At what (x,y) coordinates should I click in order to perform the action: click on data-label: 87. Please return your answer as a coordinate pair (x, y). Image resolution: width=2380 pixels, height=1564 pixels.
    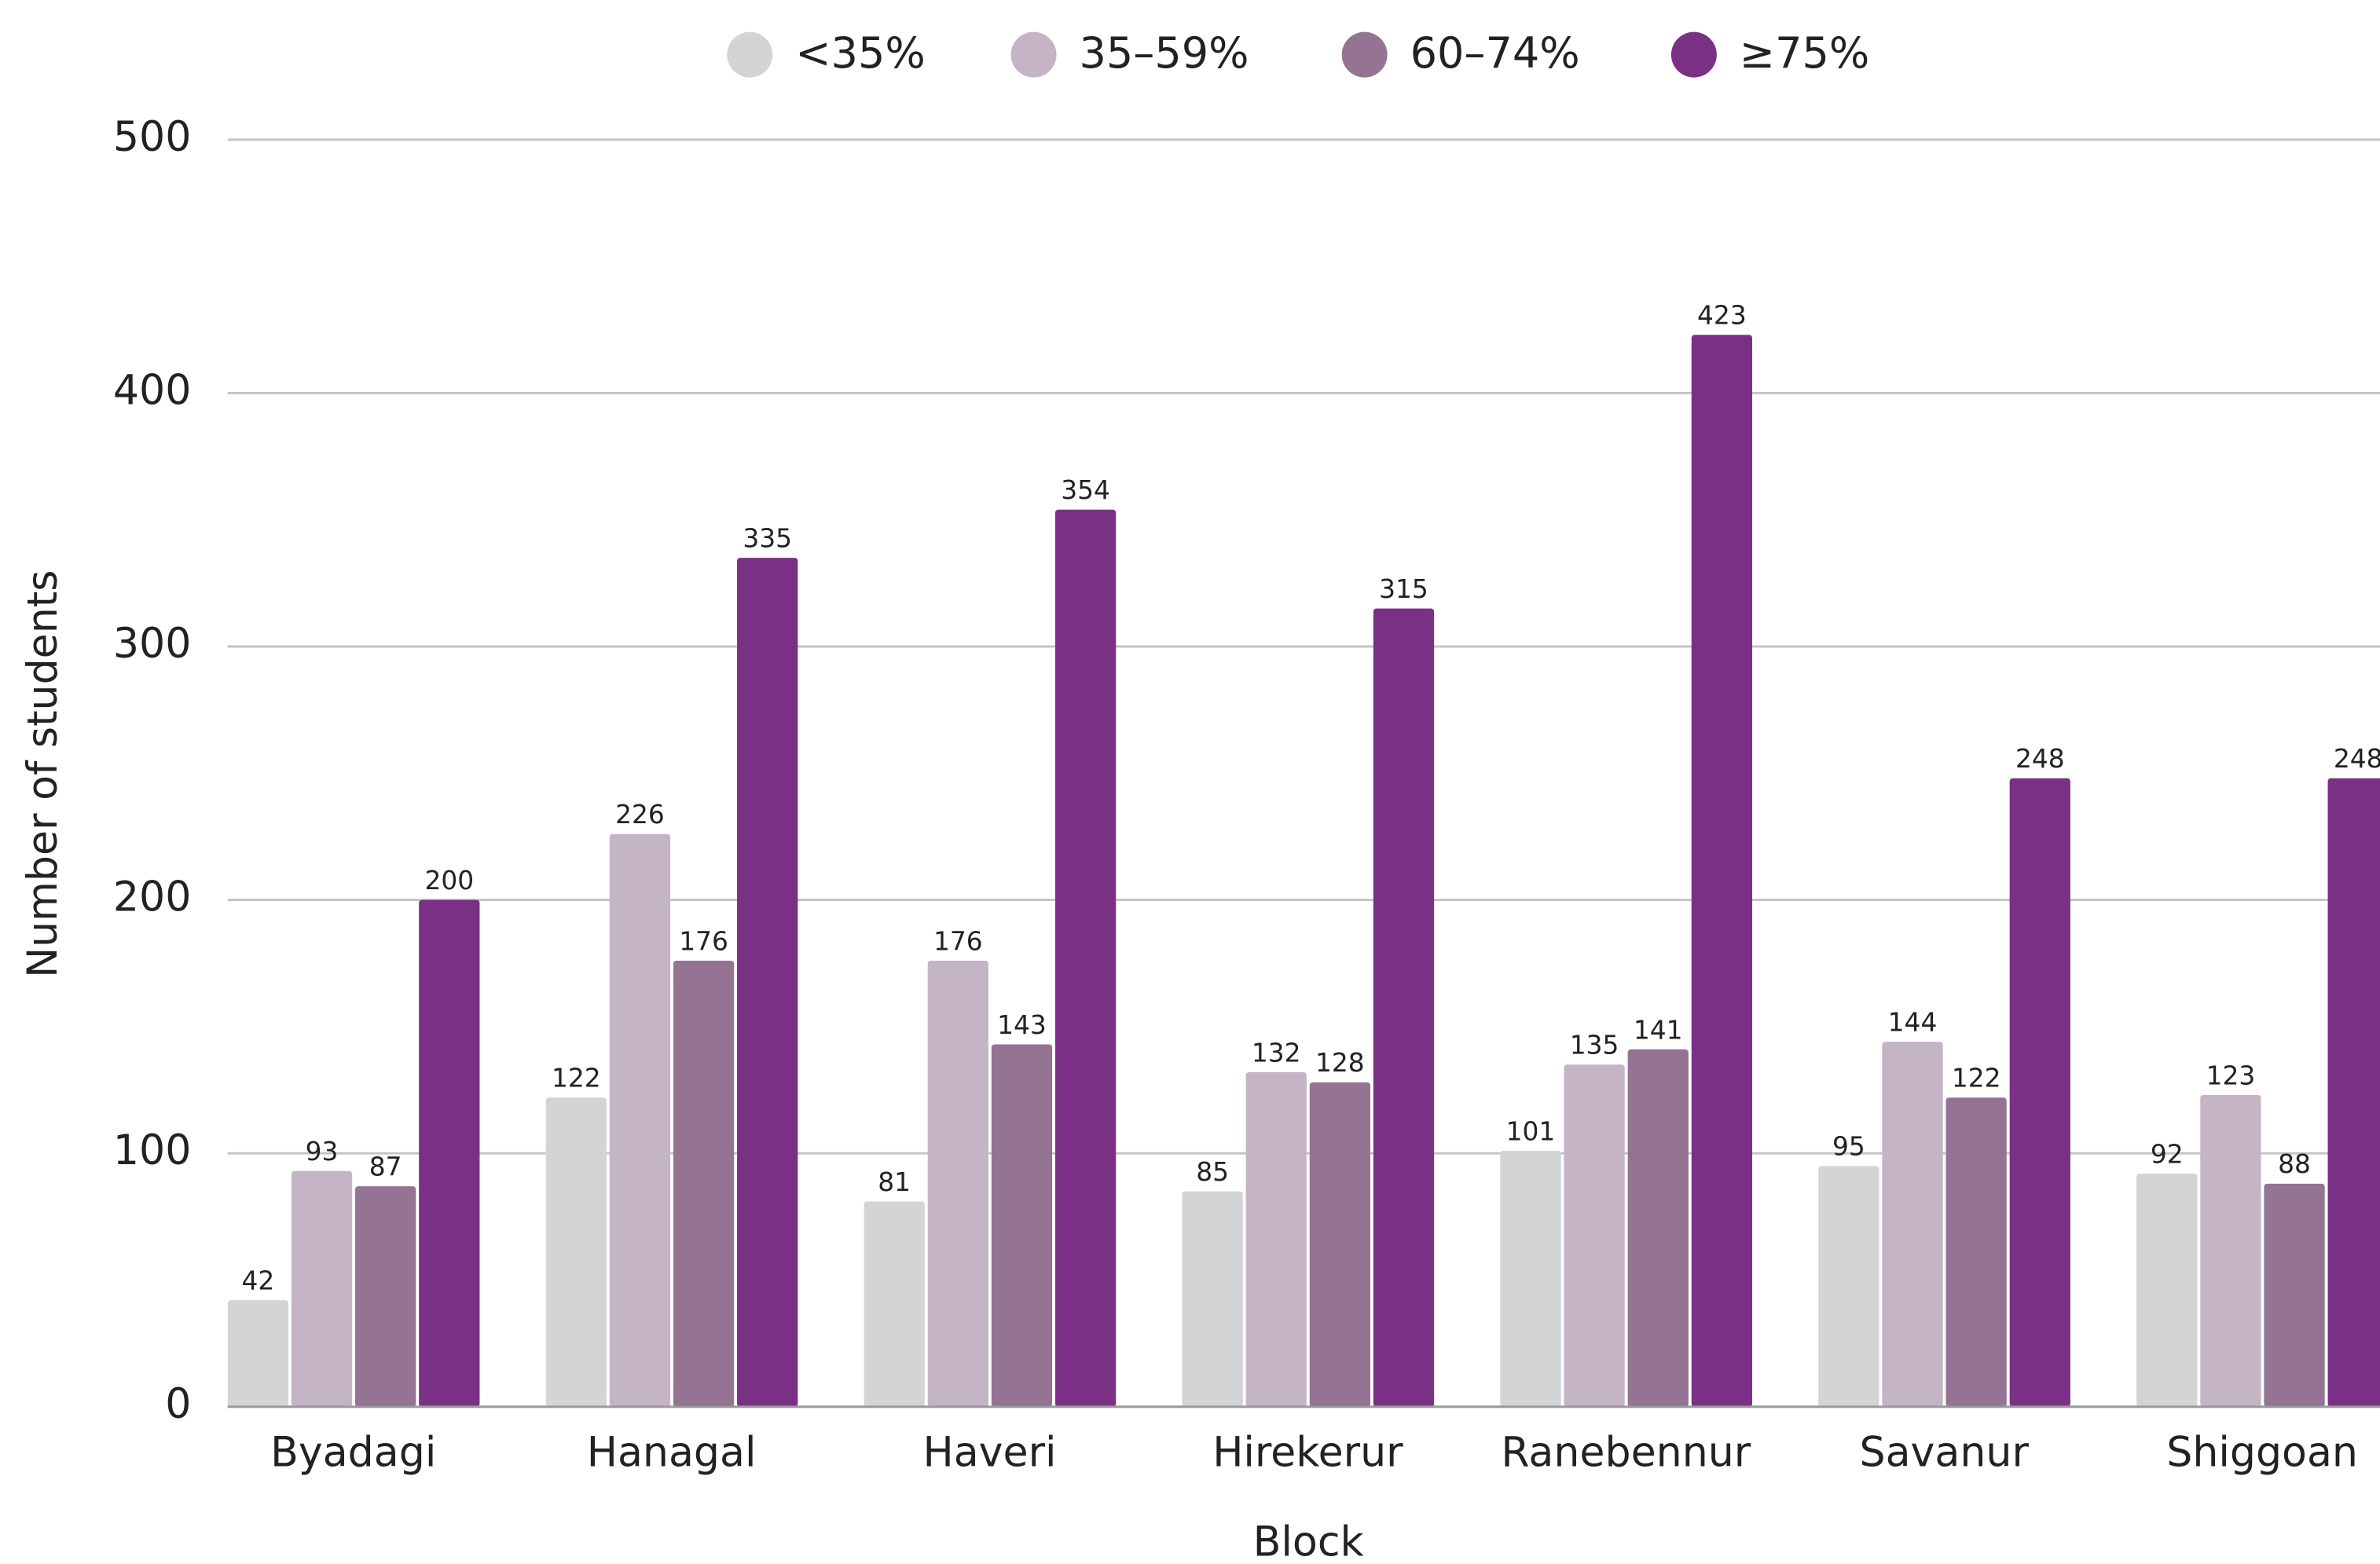
    Looking at the image, I should click on (385, 1167).